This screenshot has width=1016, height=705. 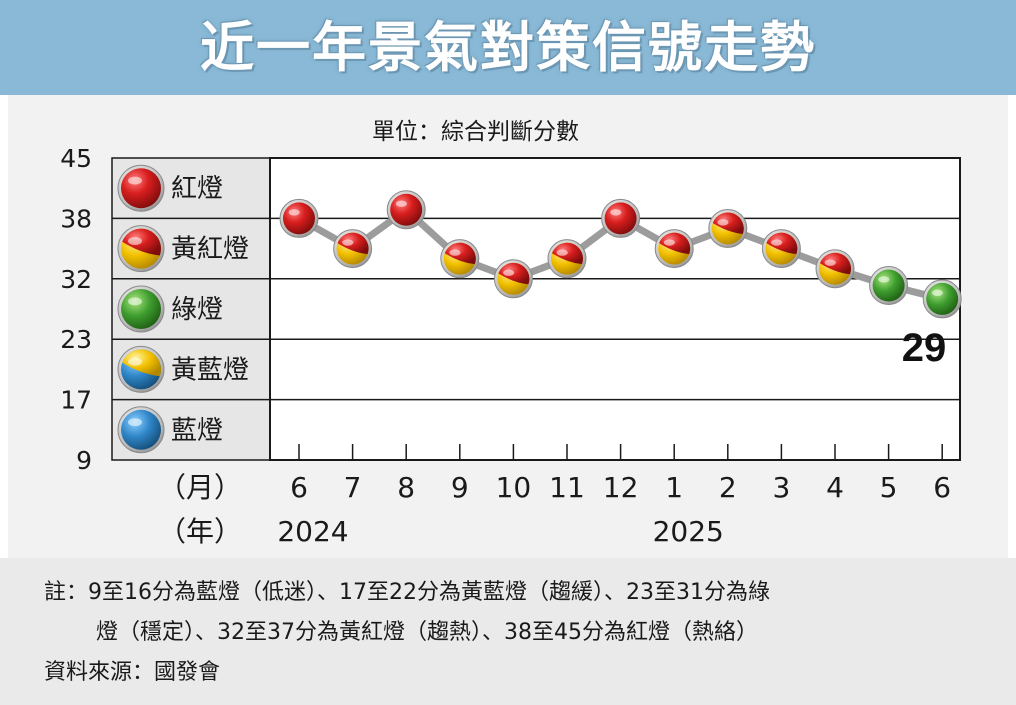 What do you see at coordinates (567, 487) in the screenshot?
I see `month-label: 11` at bounding box center [567, 487].